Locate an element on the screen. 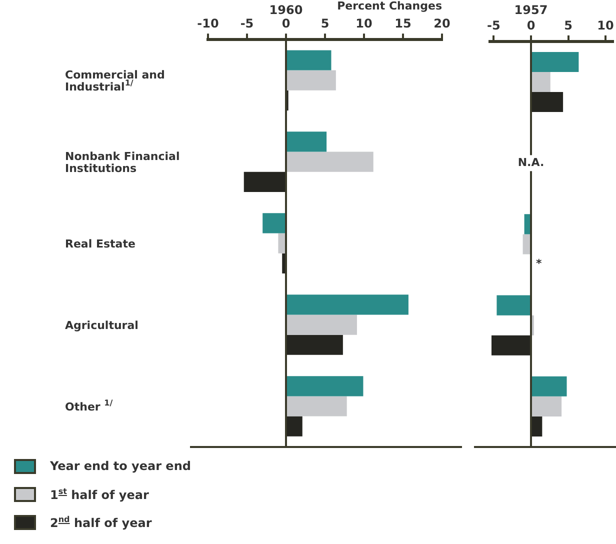 This screenshot has width=616, height=544. chart-title: 1960 is located at coordinates (286, 10).